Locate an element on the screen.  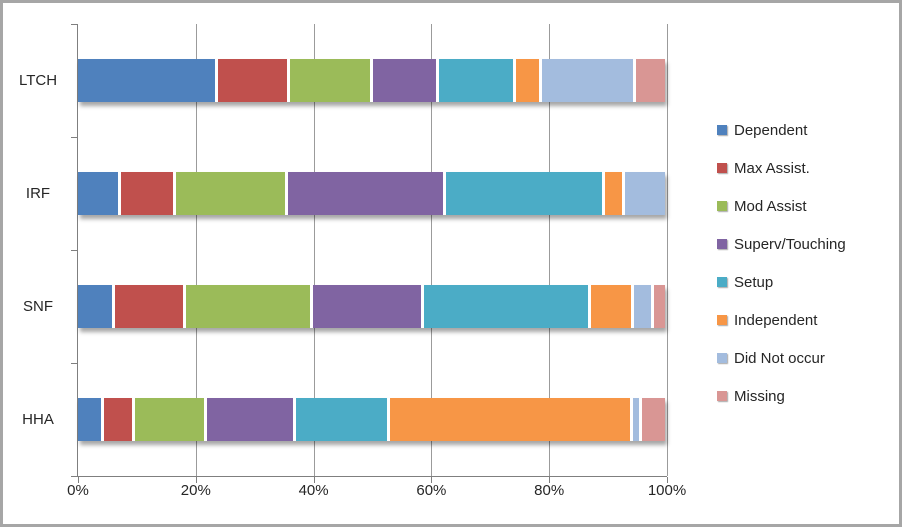
bar-segment-irf-superv-touching is located at coordinates (366, 193).